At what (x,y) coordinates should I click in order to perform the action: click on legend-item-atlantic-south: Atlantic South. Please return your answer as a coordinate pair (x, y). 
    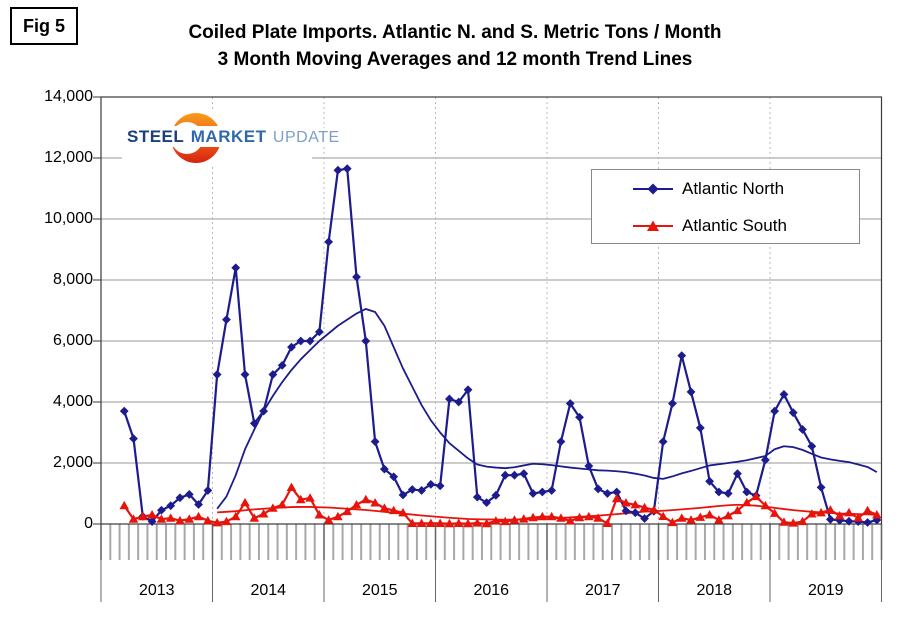
    Looking at the image, I should click on (709, 226).